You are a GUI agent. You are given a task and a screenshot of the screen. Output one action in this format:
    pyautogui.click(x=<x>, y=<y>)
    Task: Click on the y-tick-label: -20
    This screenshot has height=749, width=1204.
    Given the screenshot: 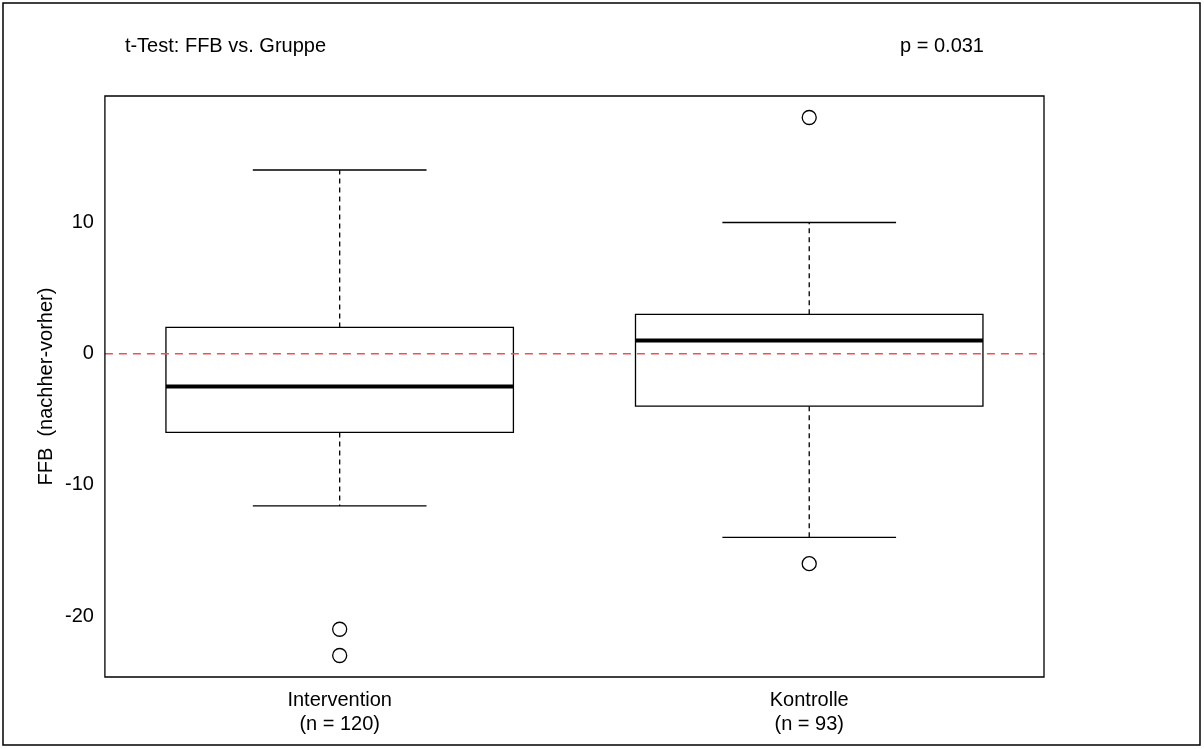 What is the action you would take?
    pyautogui.click(x=79, y=614)
    